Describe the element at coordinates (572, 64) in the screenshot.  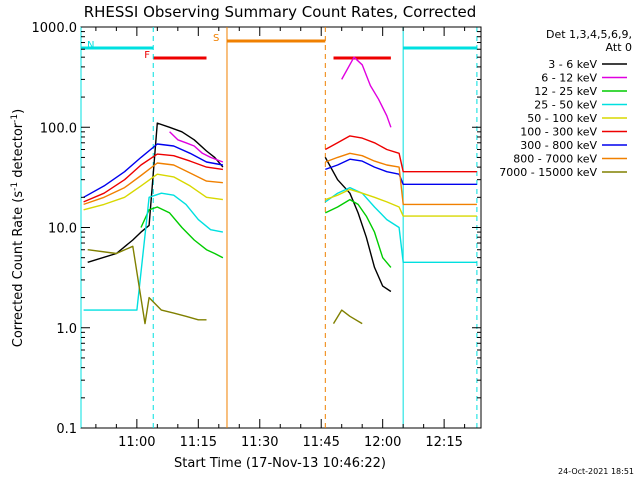
I see `legend-label: 3 - 6 keV` at that location.